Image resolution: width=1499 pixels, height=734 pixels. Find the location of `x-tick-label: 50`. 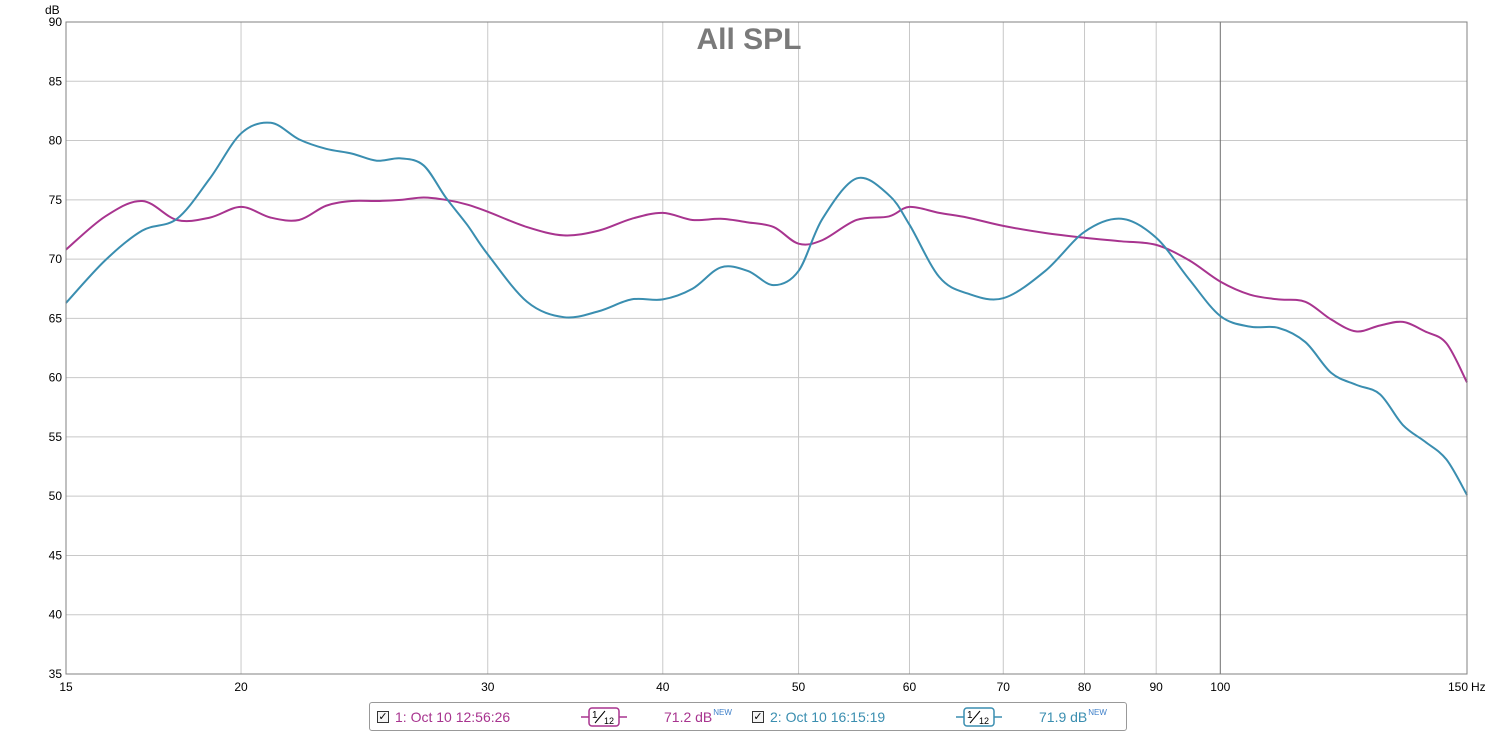

x-tick-label: 50 is located at coordinates (799, 687).